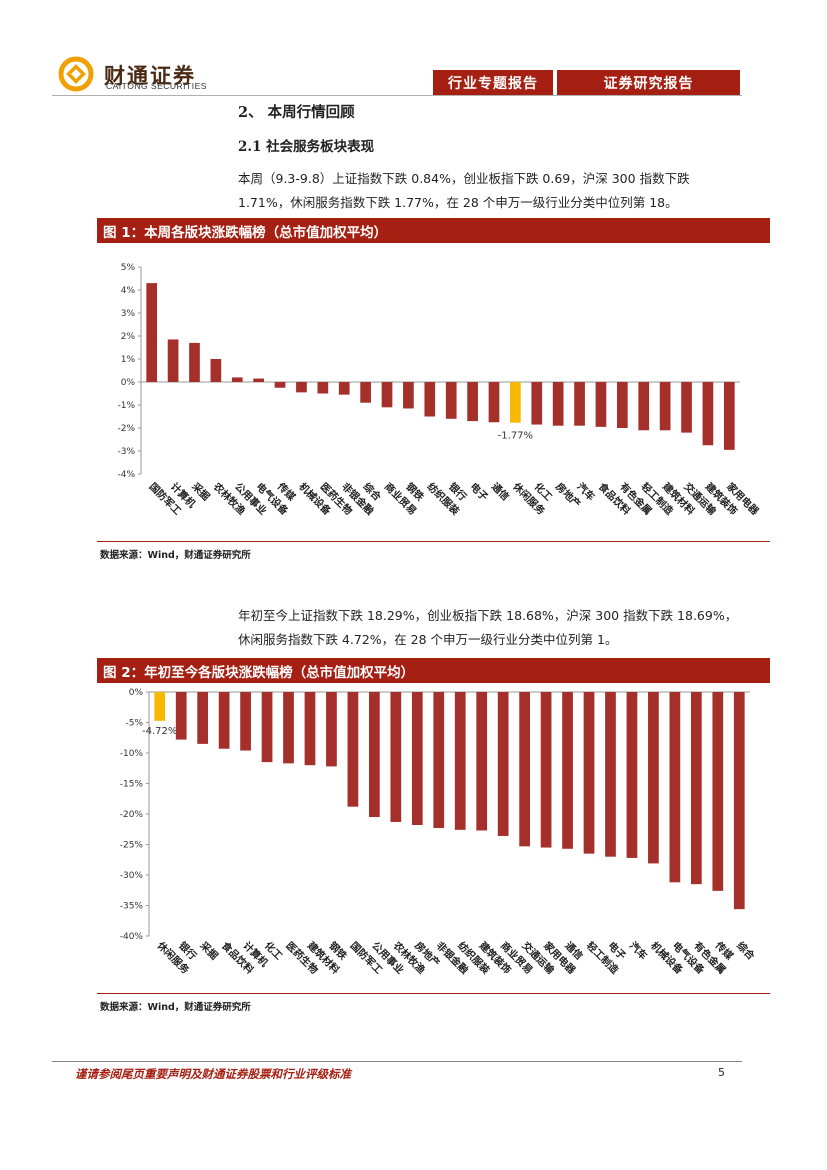 Image resolution: width=827 pixels, height=1170 pixels. I want to click on chart1-bar-综合, so click(365, 392).